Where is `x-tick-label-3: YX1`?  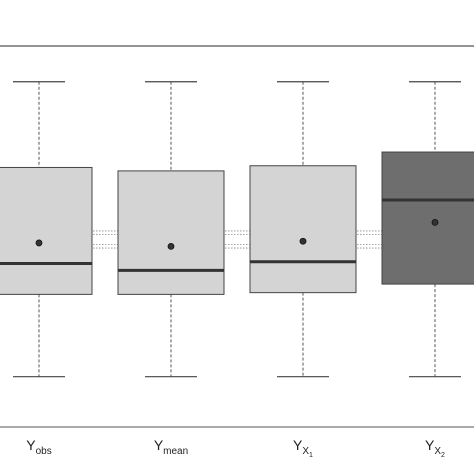
x-tick-label-3: YX1 is located at coordinates (303, 448).